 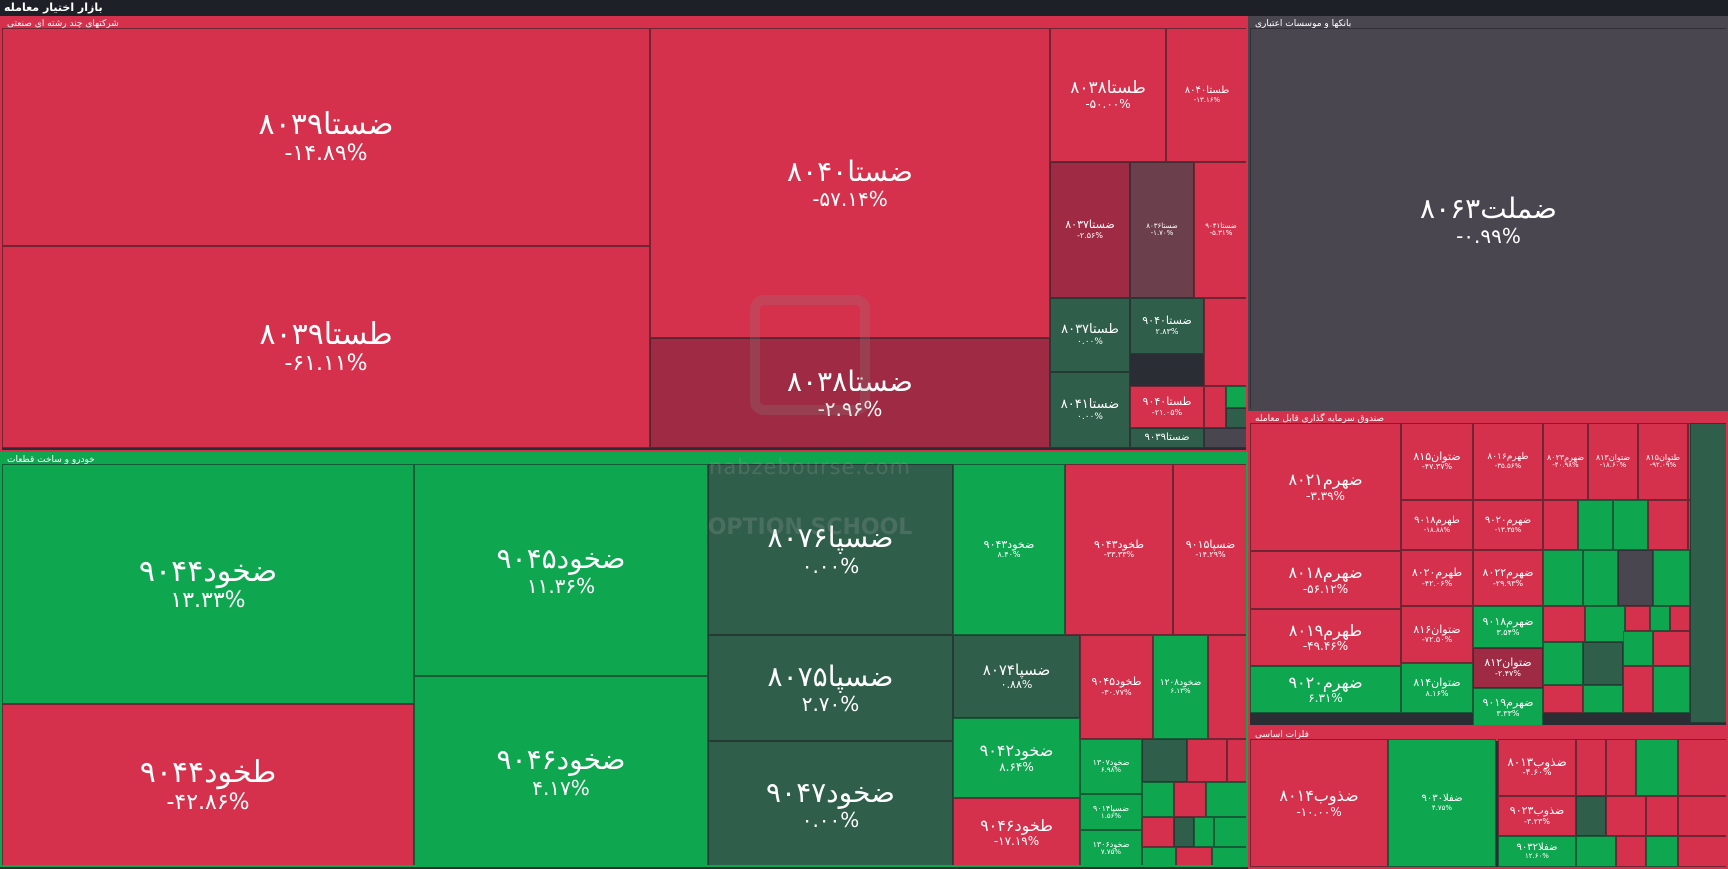 What do you see at coordinates (1319, 803) in the screenshot?
I see `tile: ضذوب۸۰۱۴ -۱۰.۰۰%` at bounding box center [1319, 803].